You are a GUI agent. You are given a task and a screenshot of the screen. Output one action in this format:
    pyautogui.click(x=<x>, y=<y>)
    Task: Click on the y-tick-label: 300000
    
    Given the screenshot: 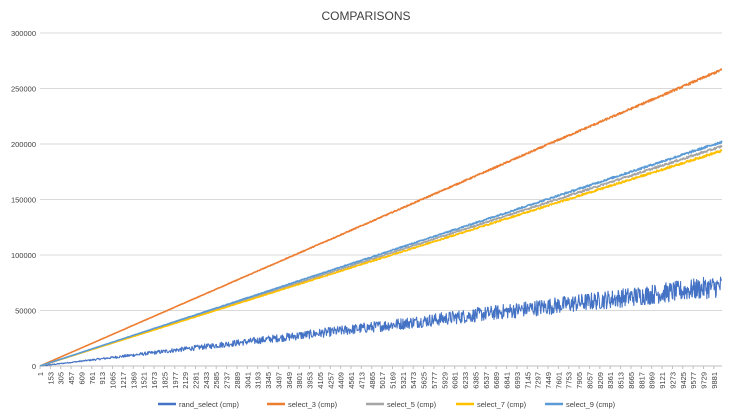 What is the action you would take?
    pyautogui.click(x=23, y=33)
    